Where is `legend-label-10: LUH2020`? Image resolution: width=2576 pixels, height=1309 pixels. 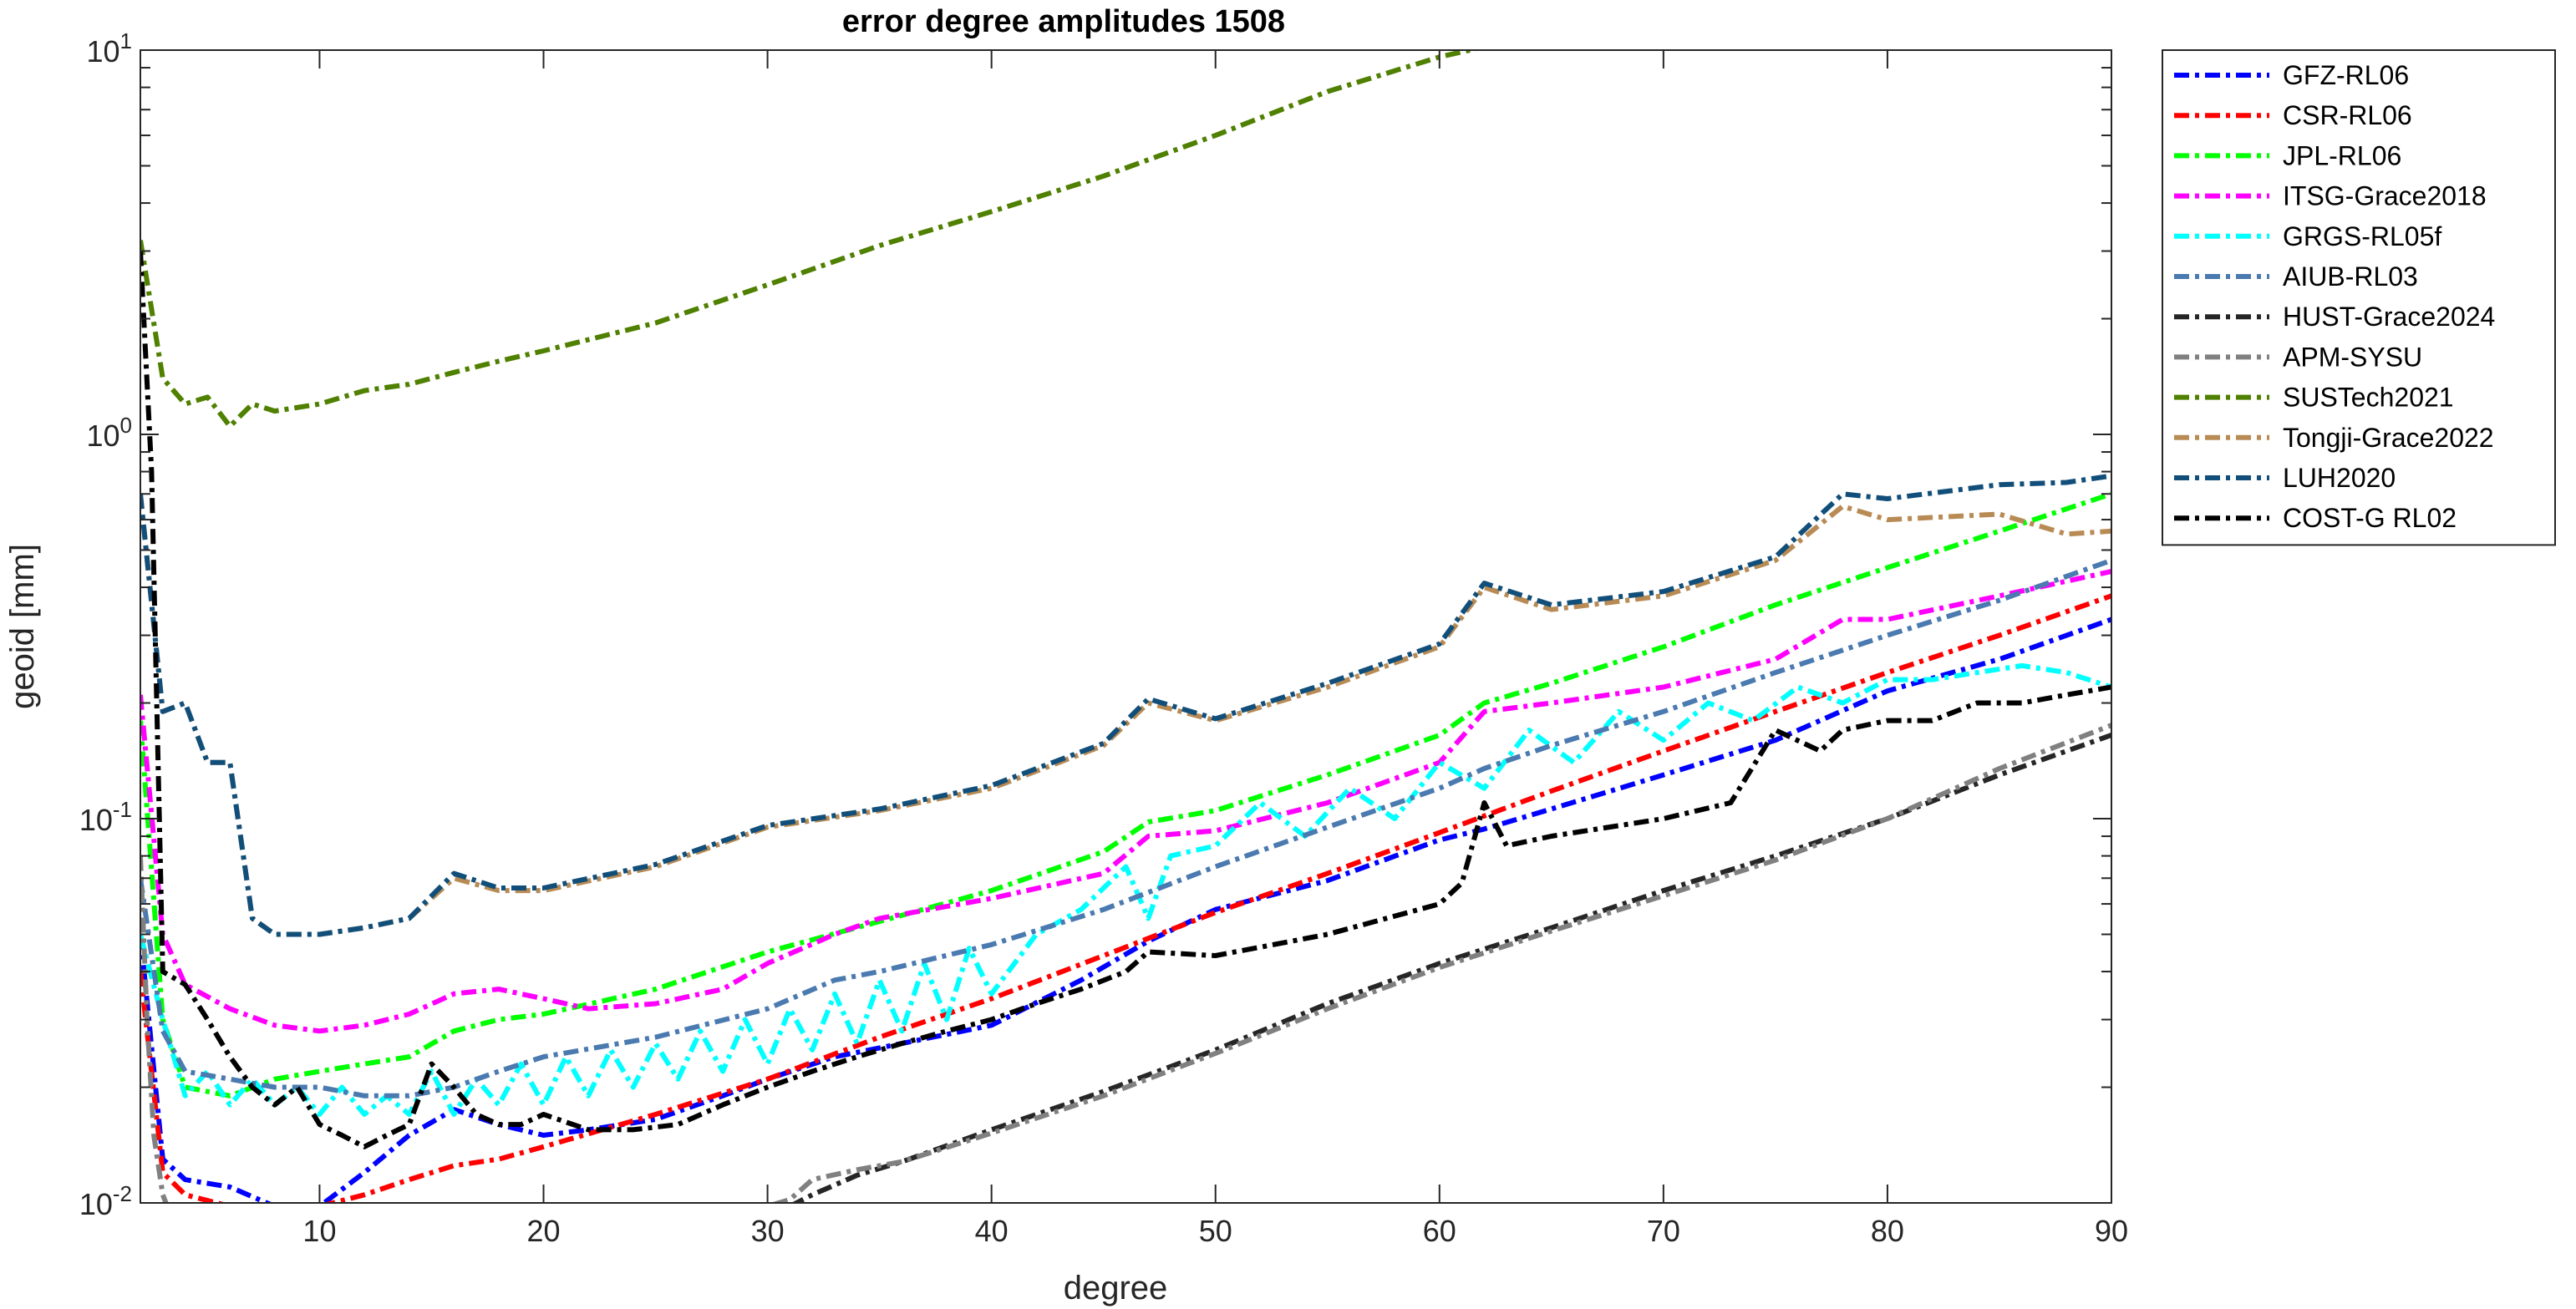
legend-label-10: LUH2020 is located at coordinates (2339, 478).